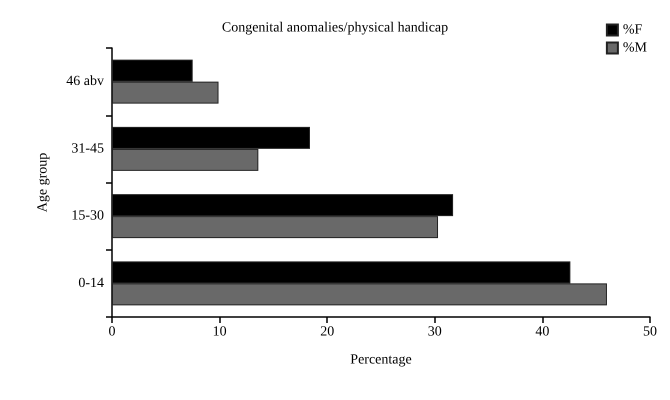 This screenshot has height=400, width=670. I want to click on x-tick-label: 40, so click(542, 332).